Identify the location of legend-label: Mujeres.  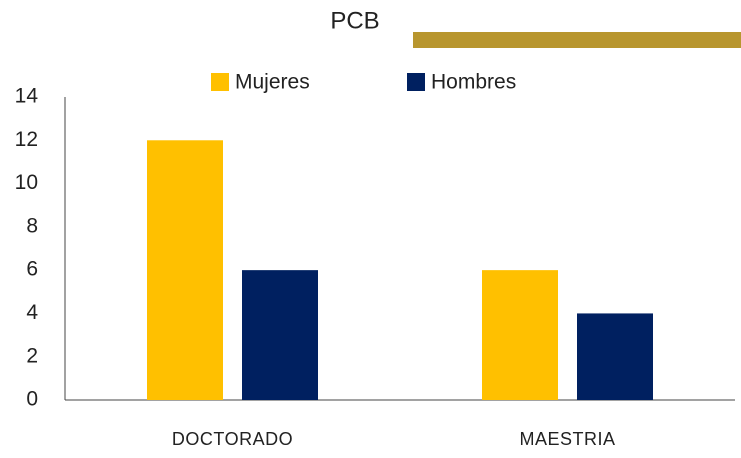
(272, 82).